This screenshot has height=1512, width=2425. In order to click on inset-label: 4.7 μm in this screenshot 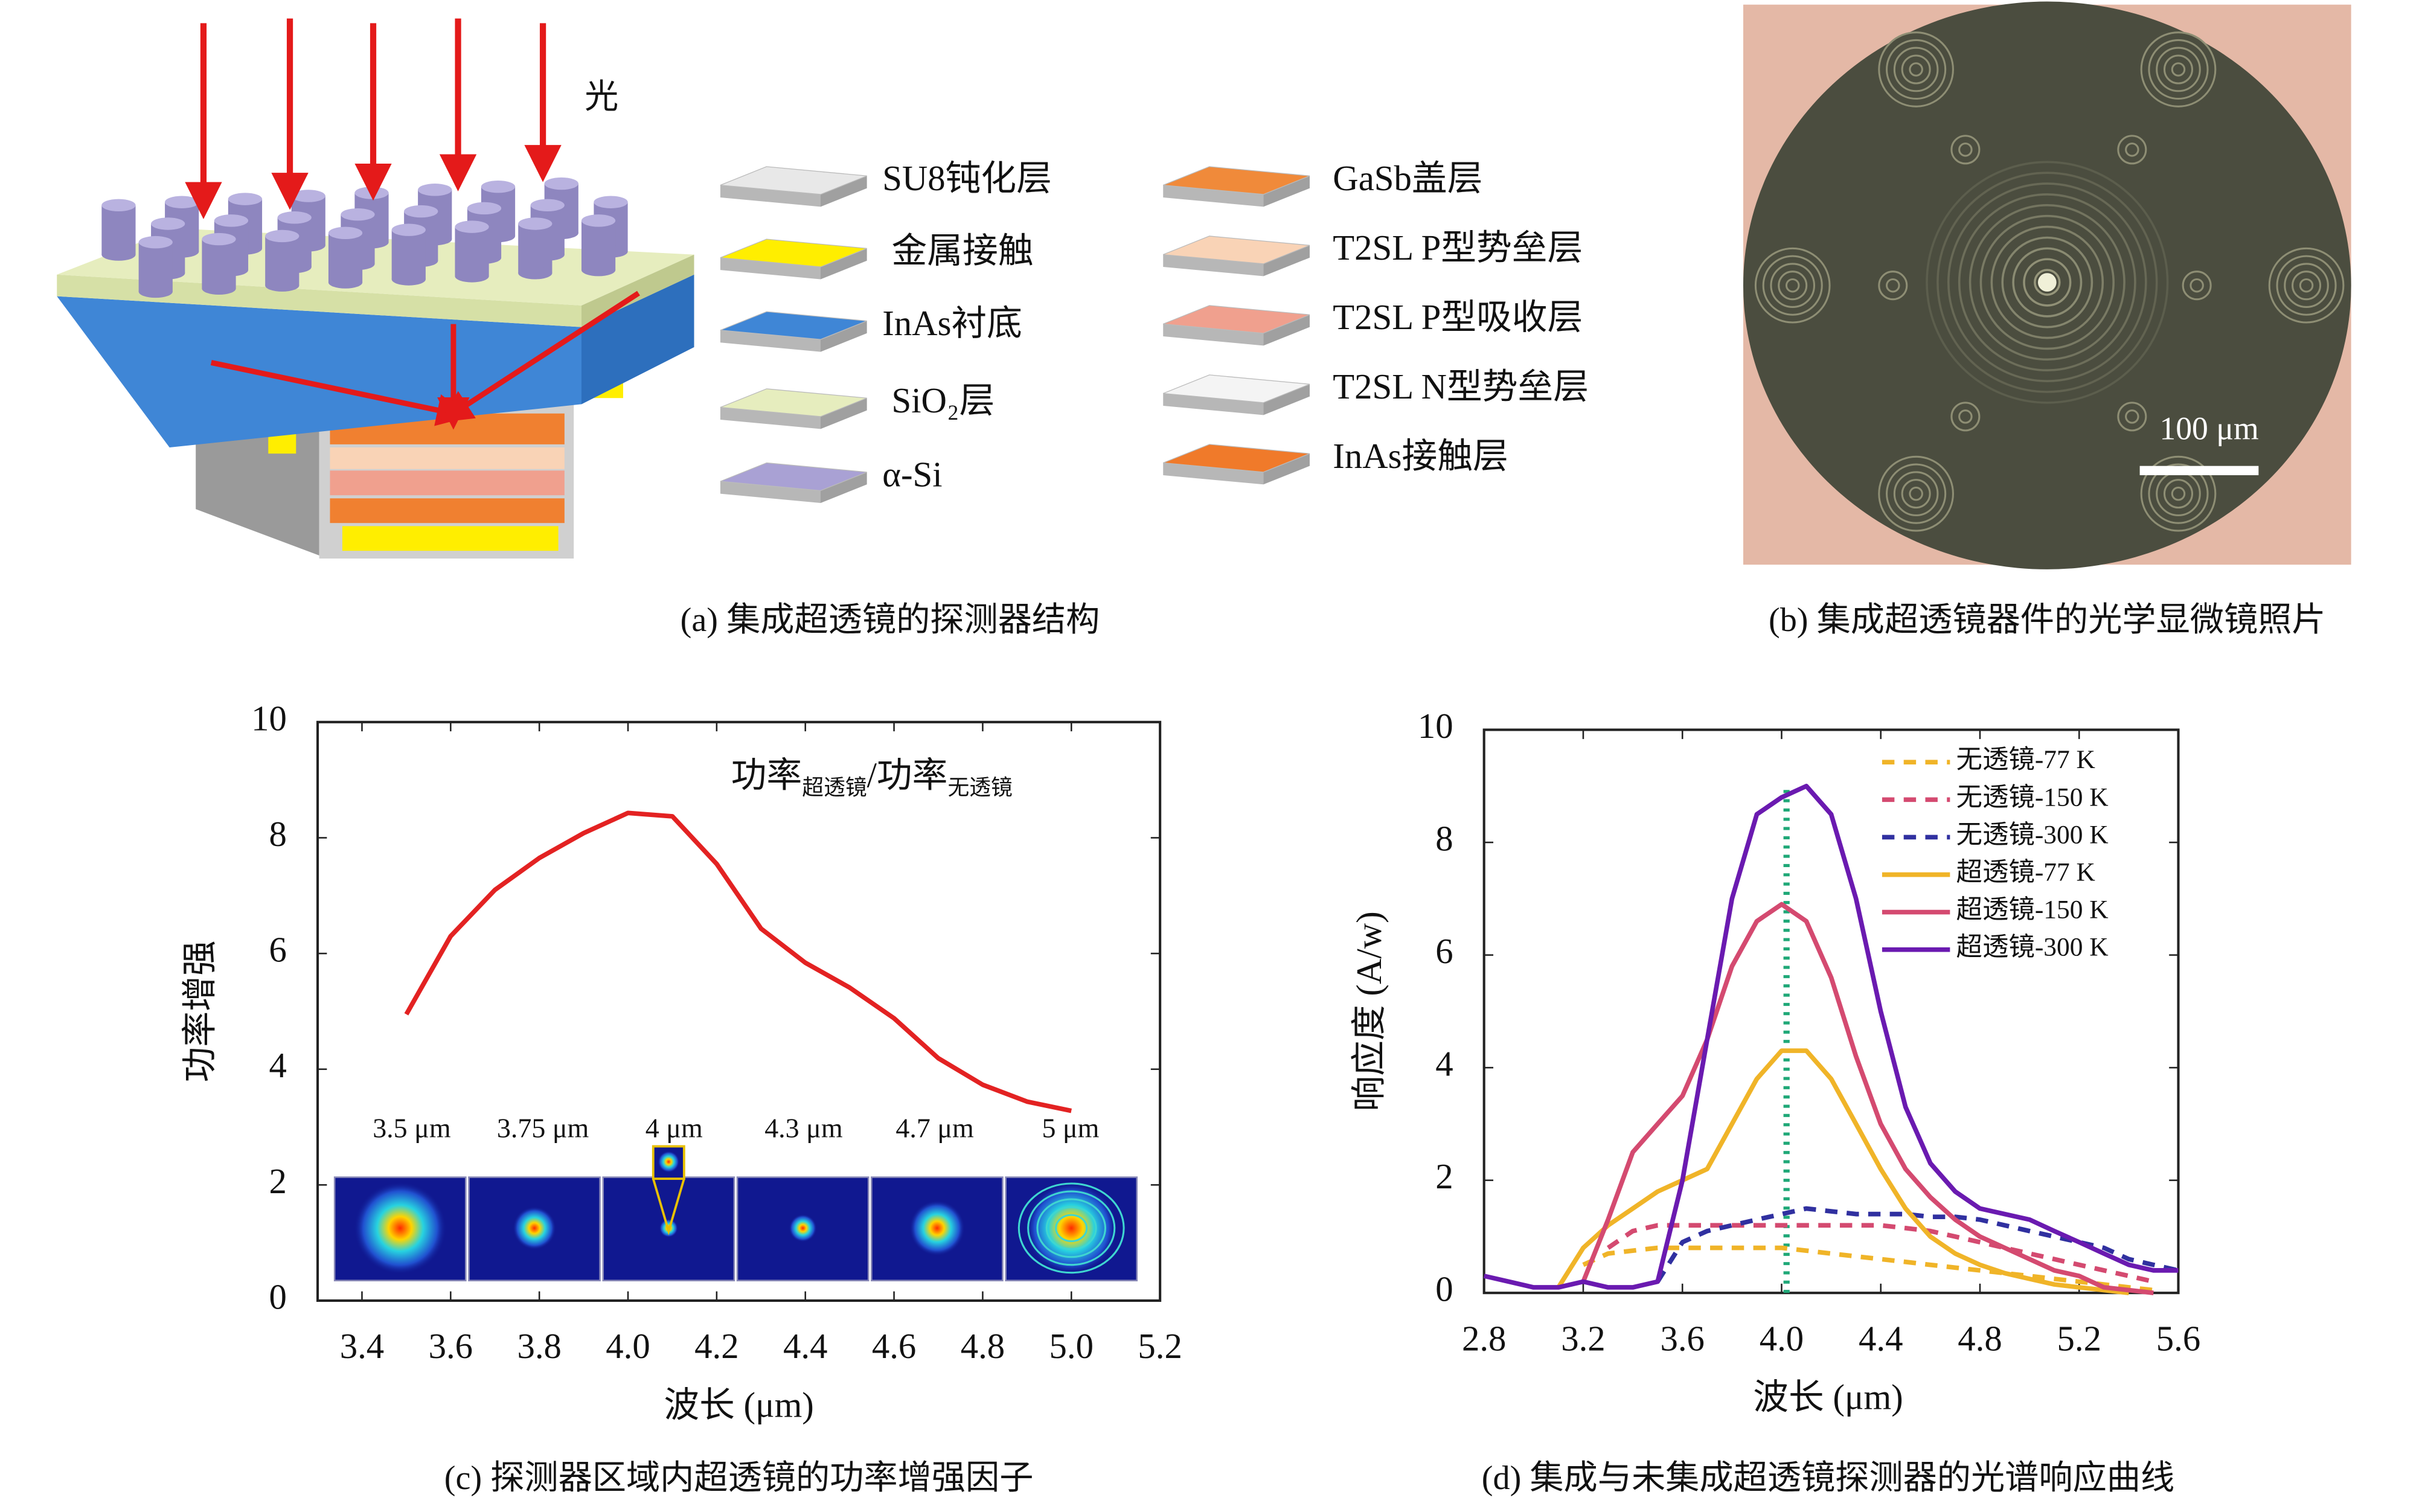, I will do `click(934, 1127)`.